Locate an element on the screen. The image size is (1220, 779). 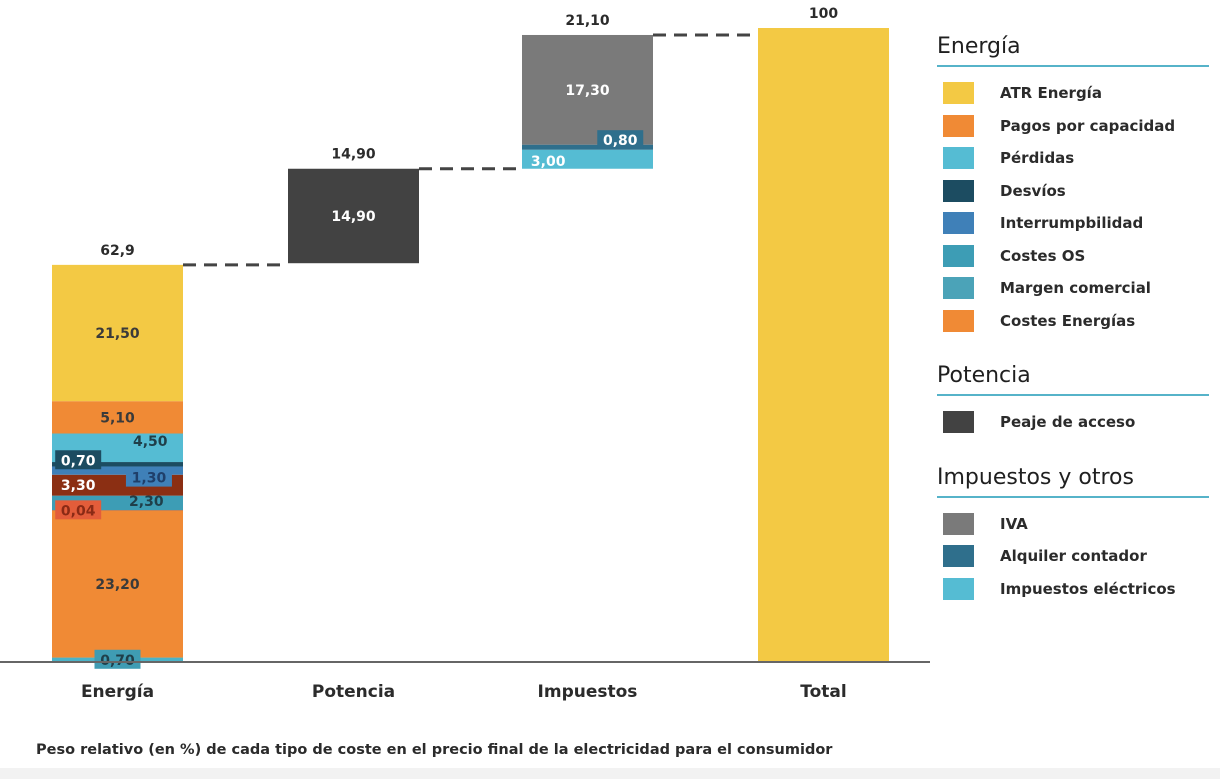
legend-label: ATR Energía is located at coordinates (1051, 93).